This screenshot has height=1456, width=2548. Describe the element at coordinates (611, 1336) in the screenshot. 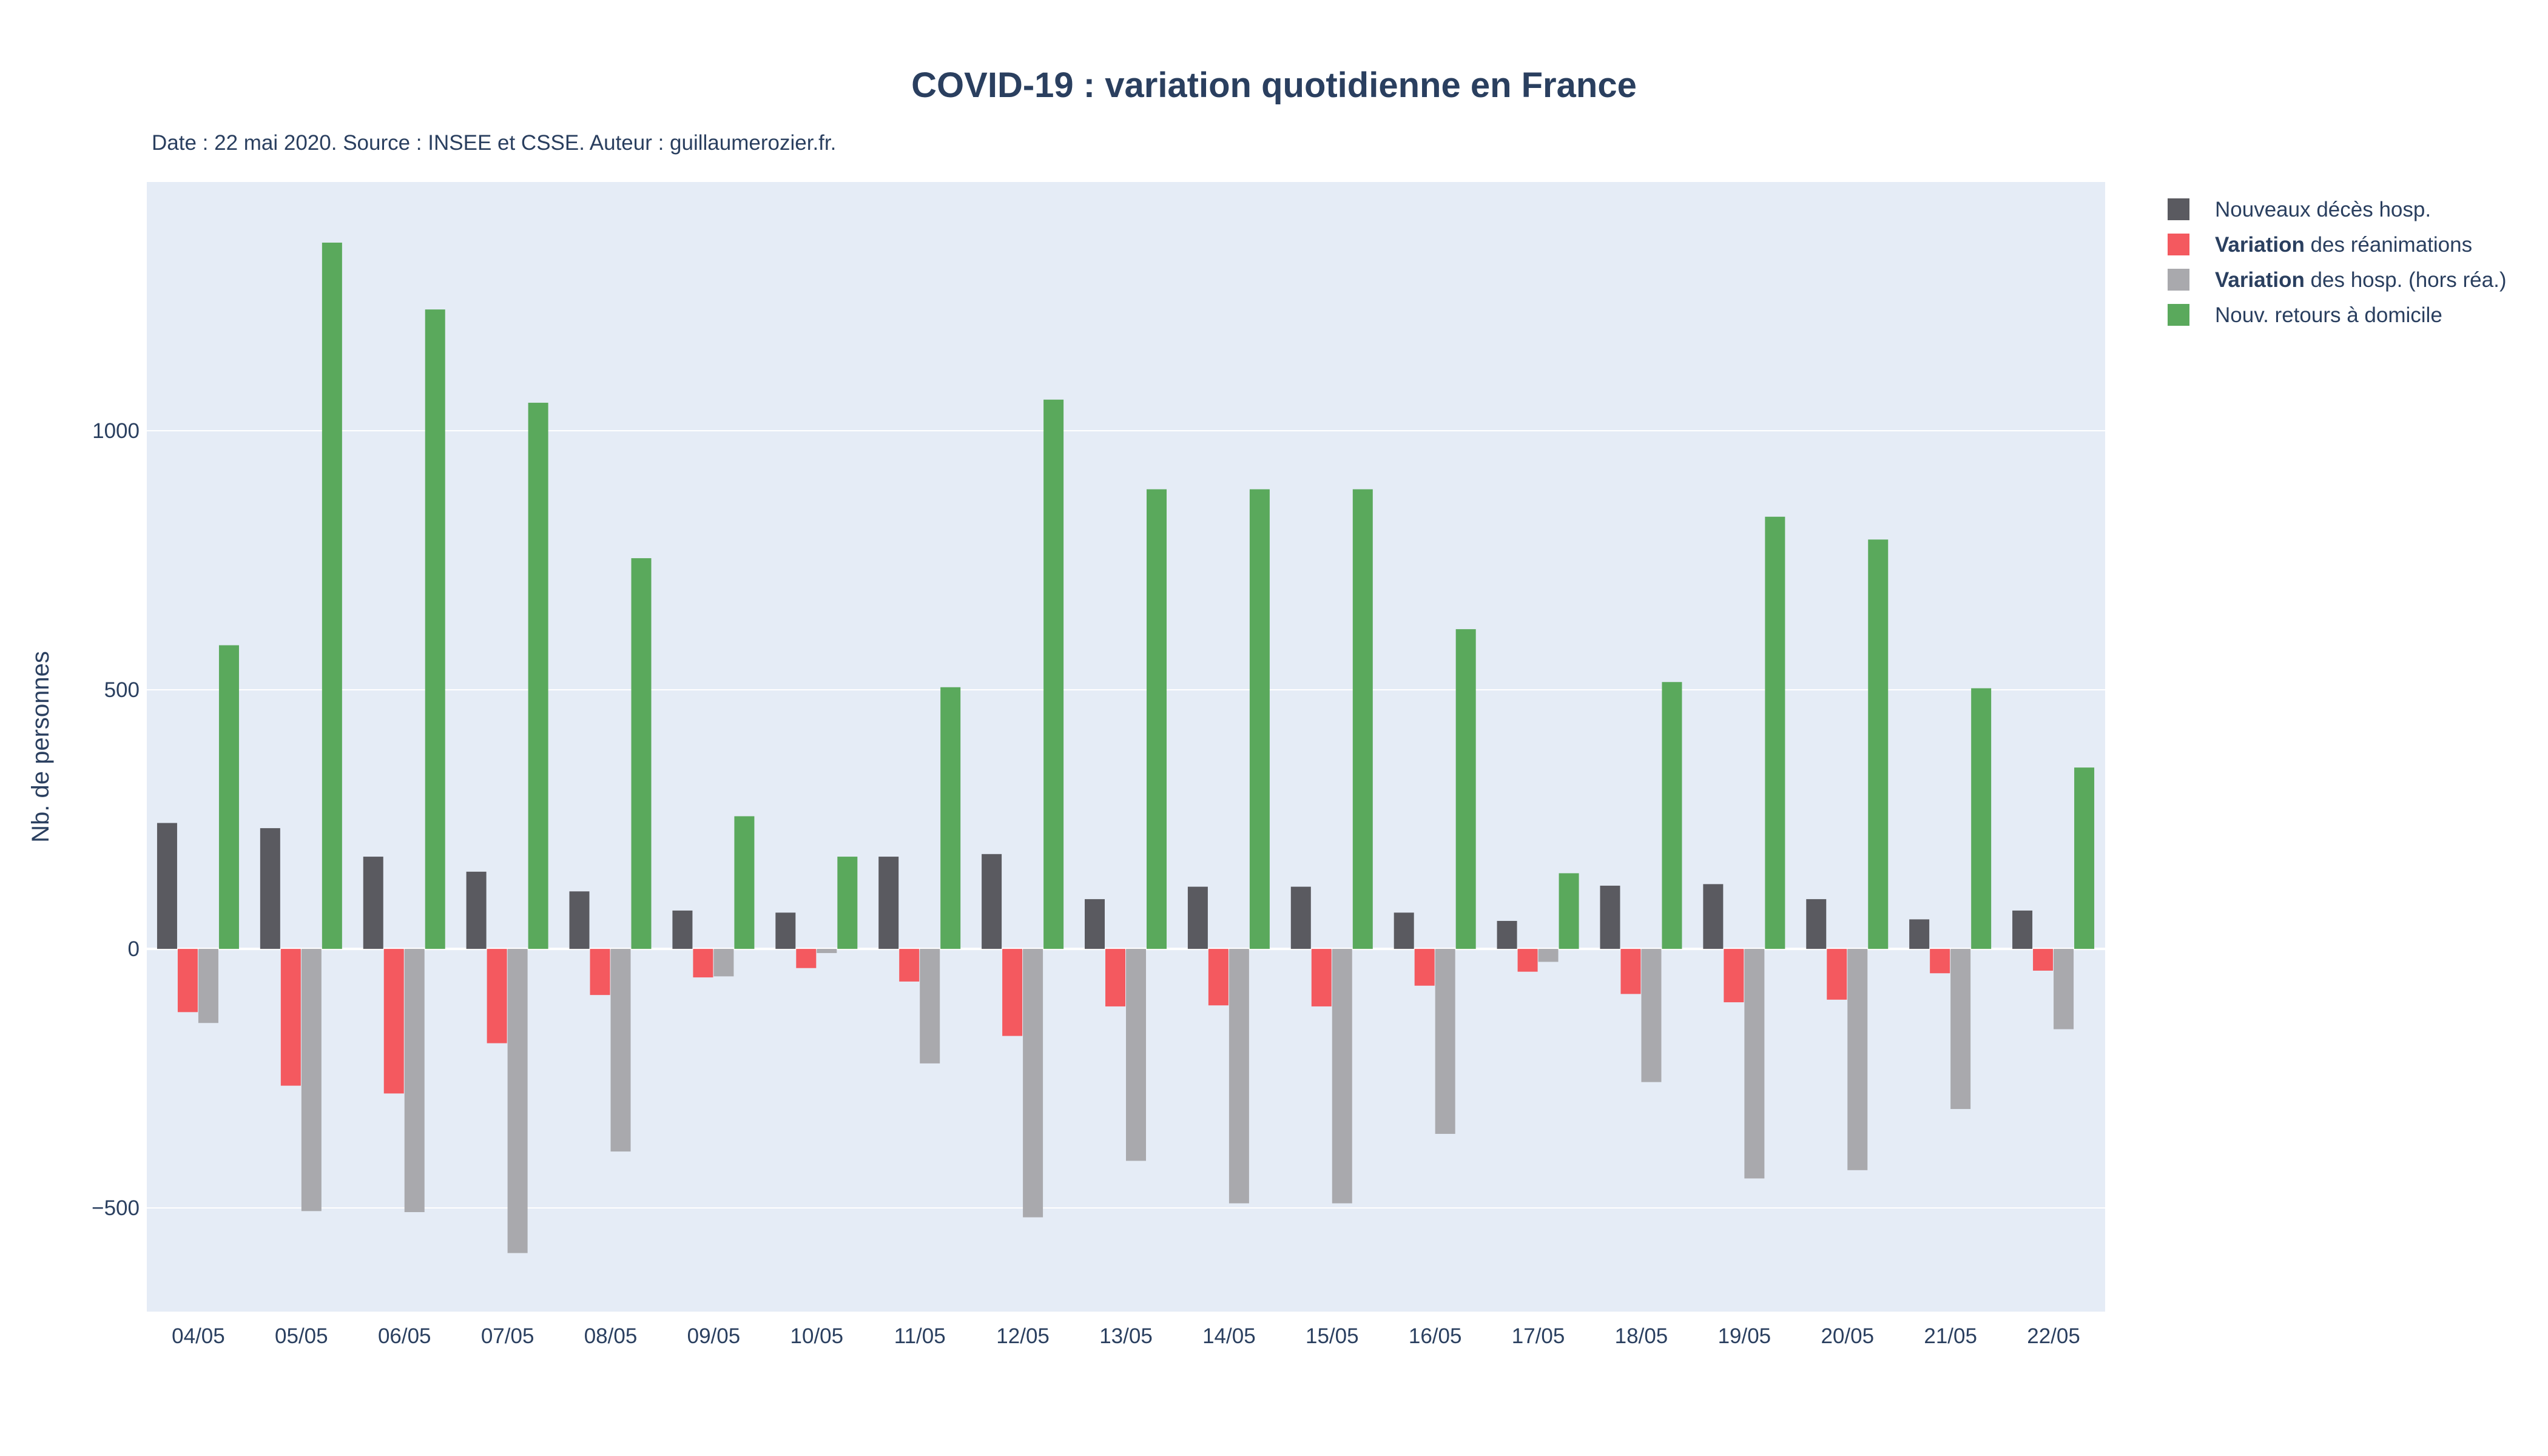

I see `x-tick-label: 08/05` at that location.